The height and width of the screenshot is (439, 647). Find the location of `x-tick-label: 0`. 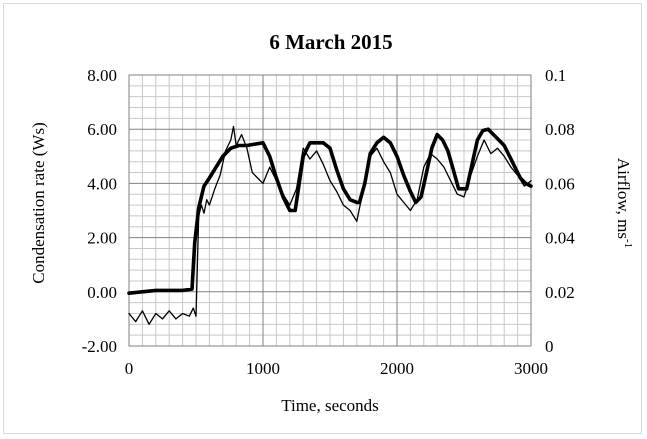

x-tick-label: 0 is located at coordinates (129, 368).